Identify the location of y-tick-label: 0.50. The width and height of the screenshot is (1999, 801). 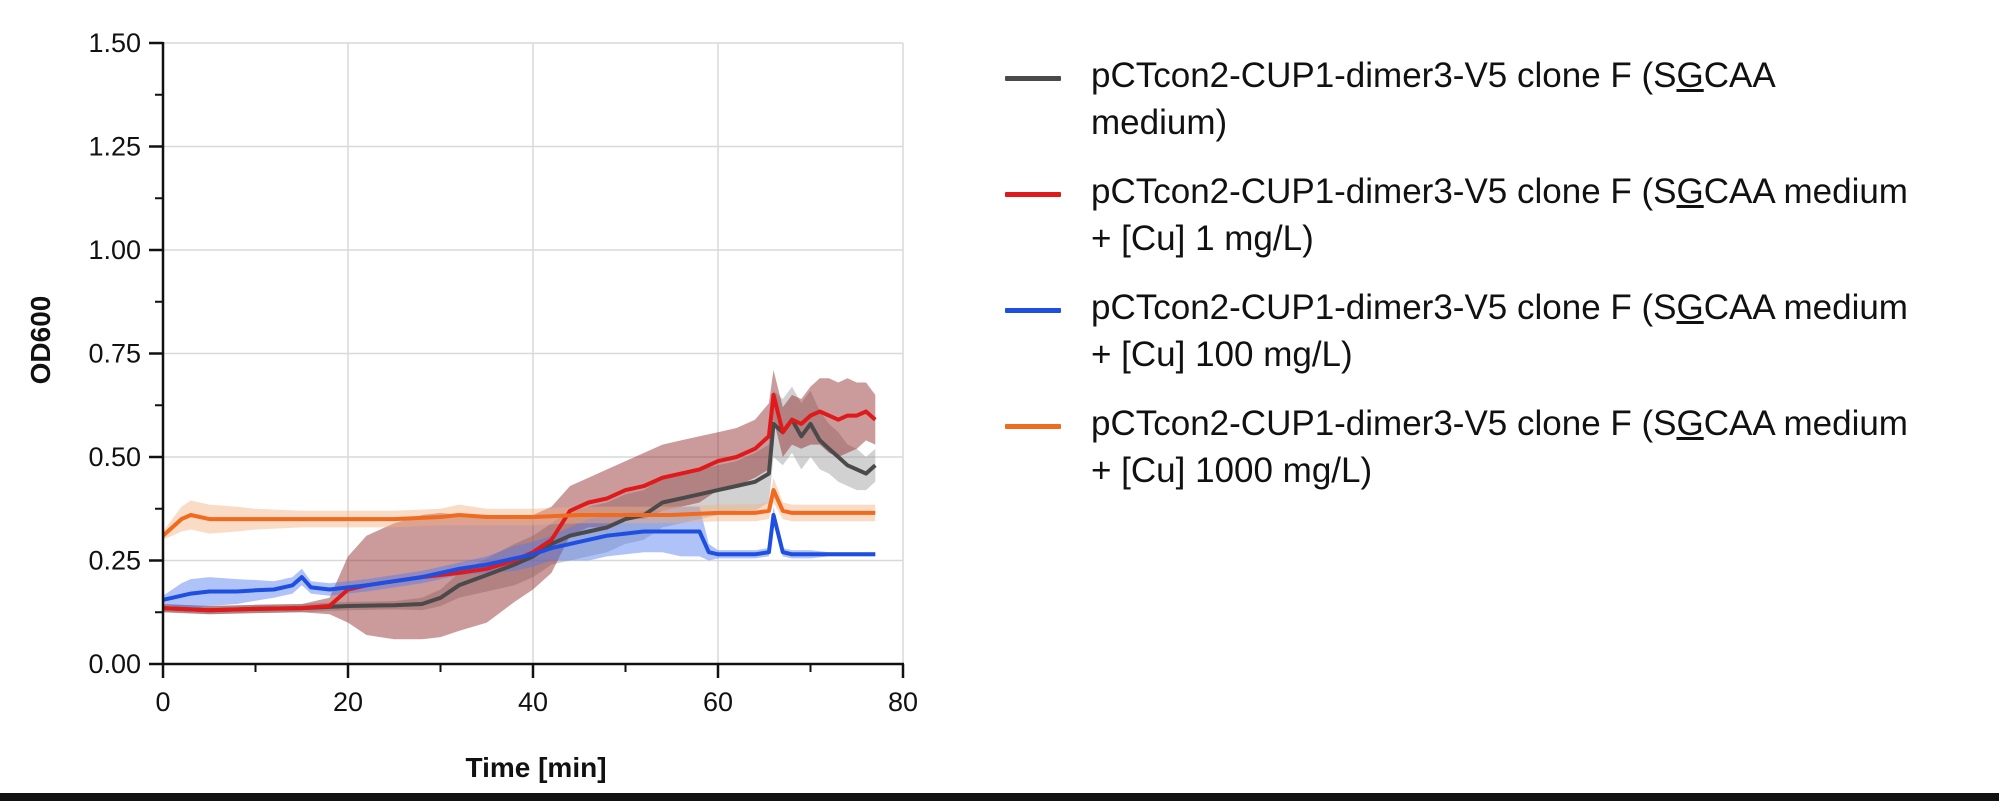
(114, 457).